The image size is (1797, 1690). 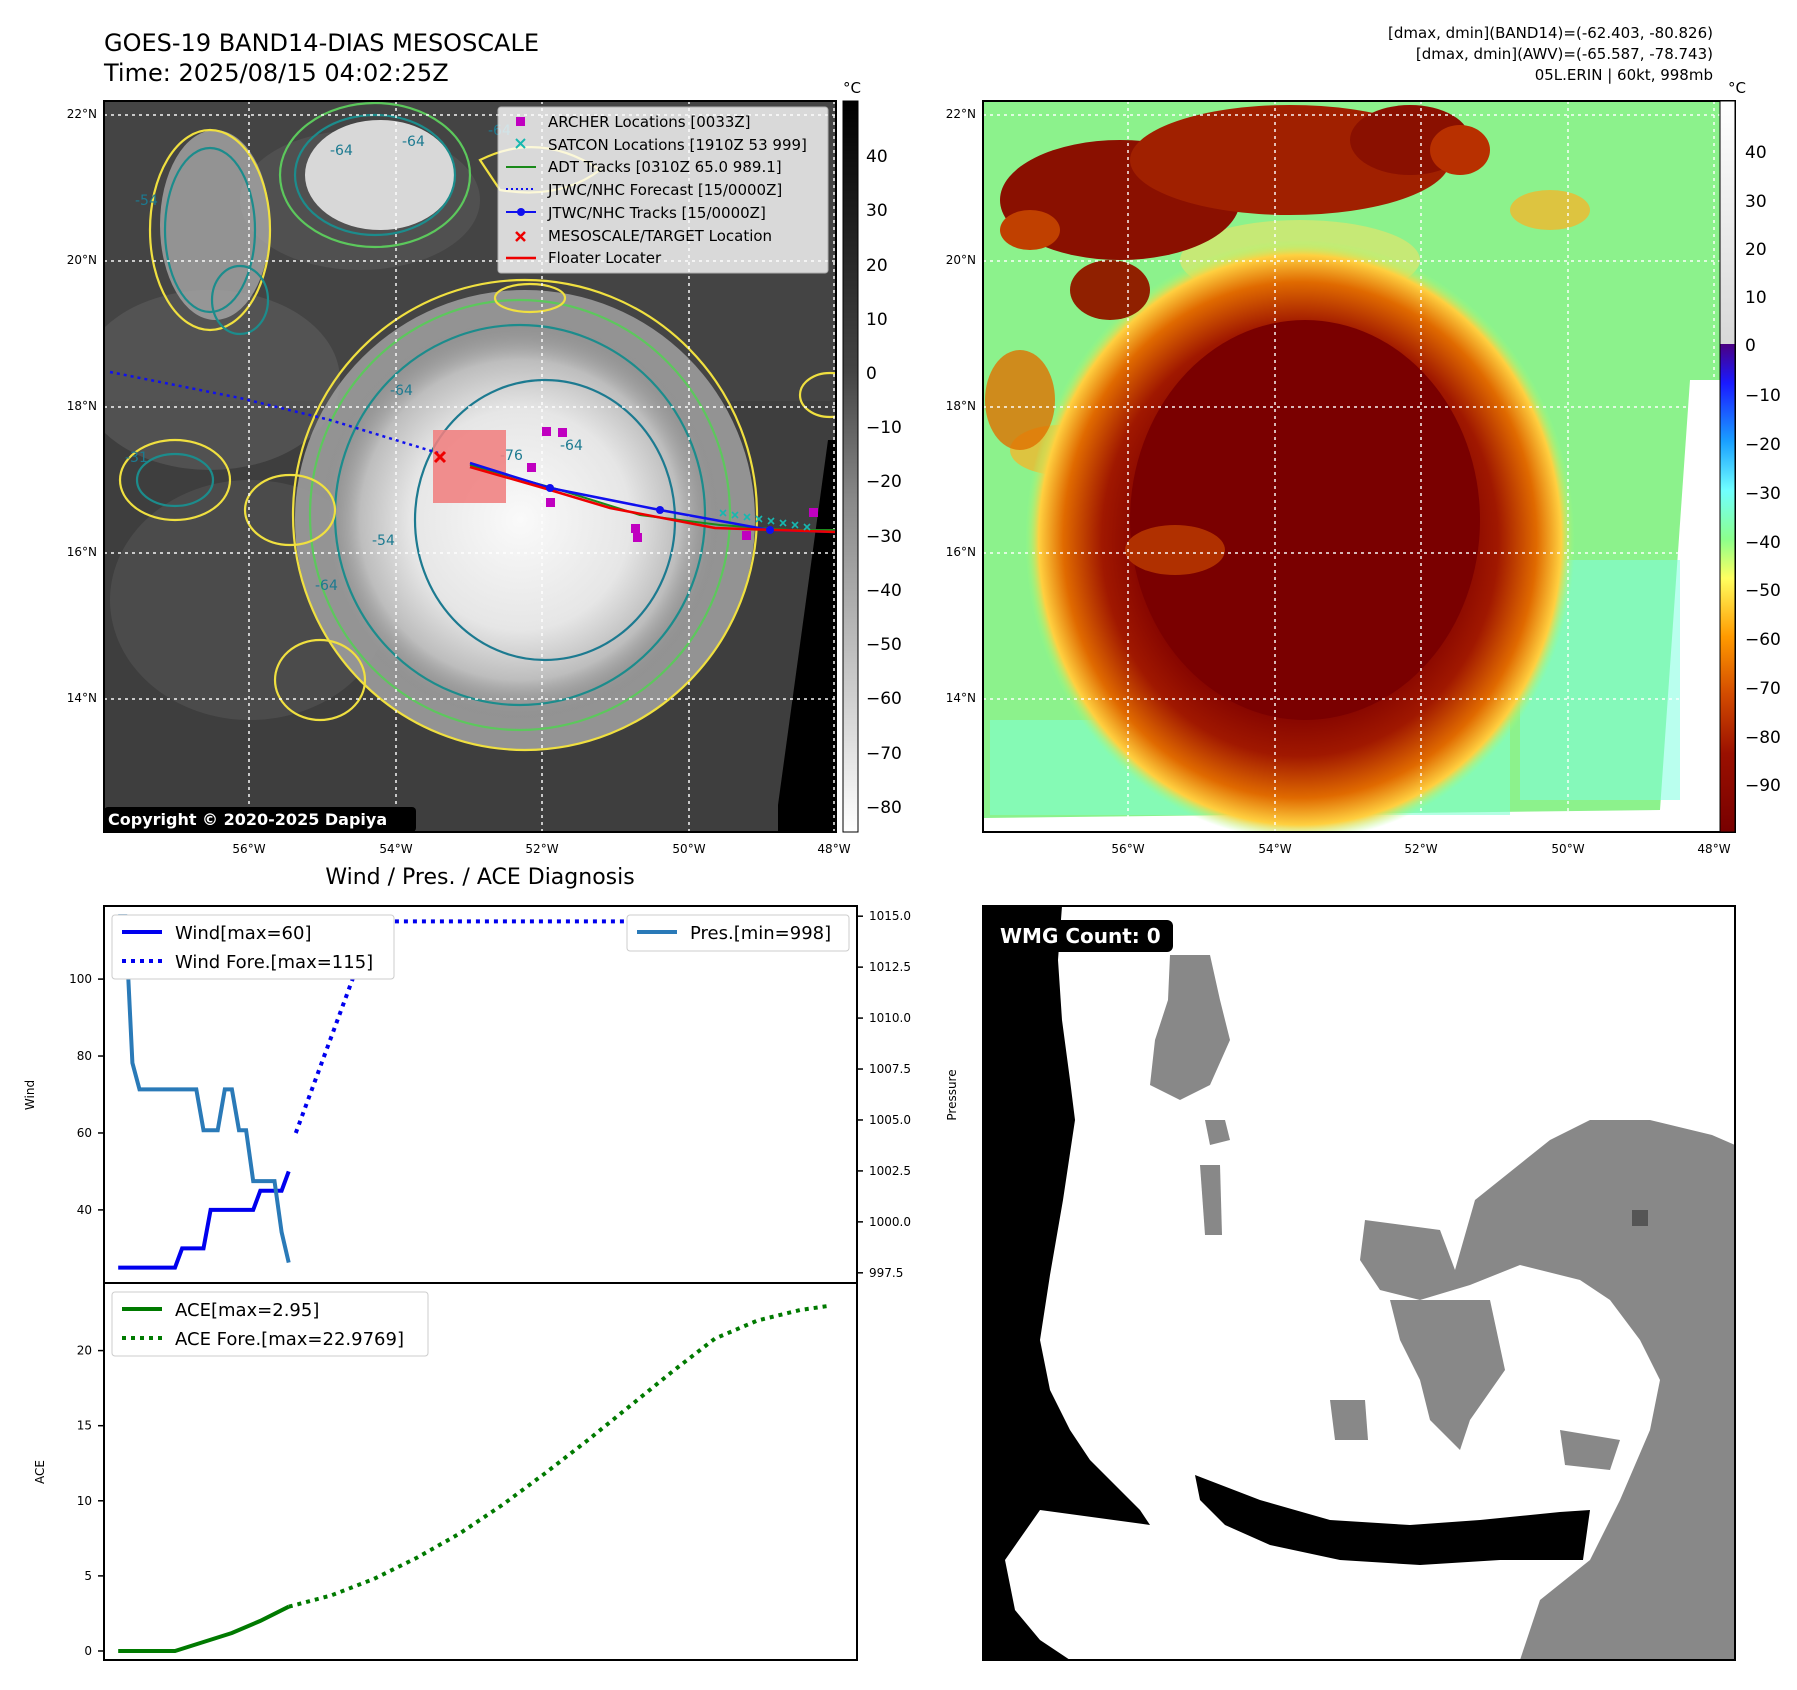 I want to click on wmg-count-text: WMG Count: 0, so click(x=1080, y=936).